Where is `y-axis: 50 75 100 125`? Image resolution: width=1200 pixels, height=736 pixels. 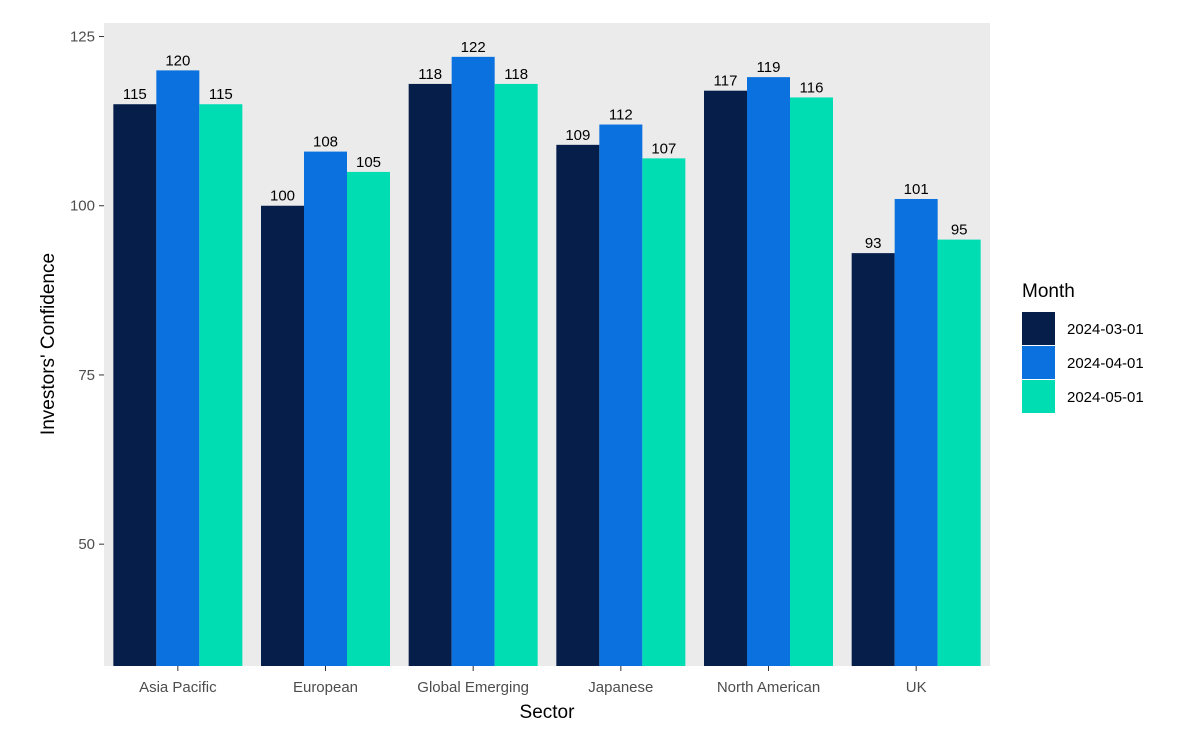 y-axis: 50 75 100 125 is located at coordinates (87, 291).